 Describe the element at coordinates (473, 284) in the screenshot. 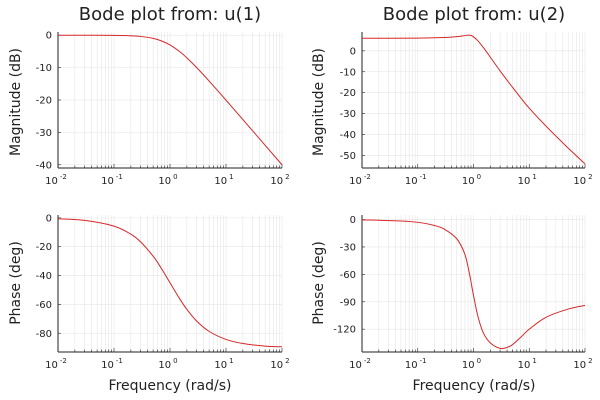

I see `phase-curve-u2` at that location.